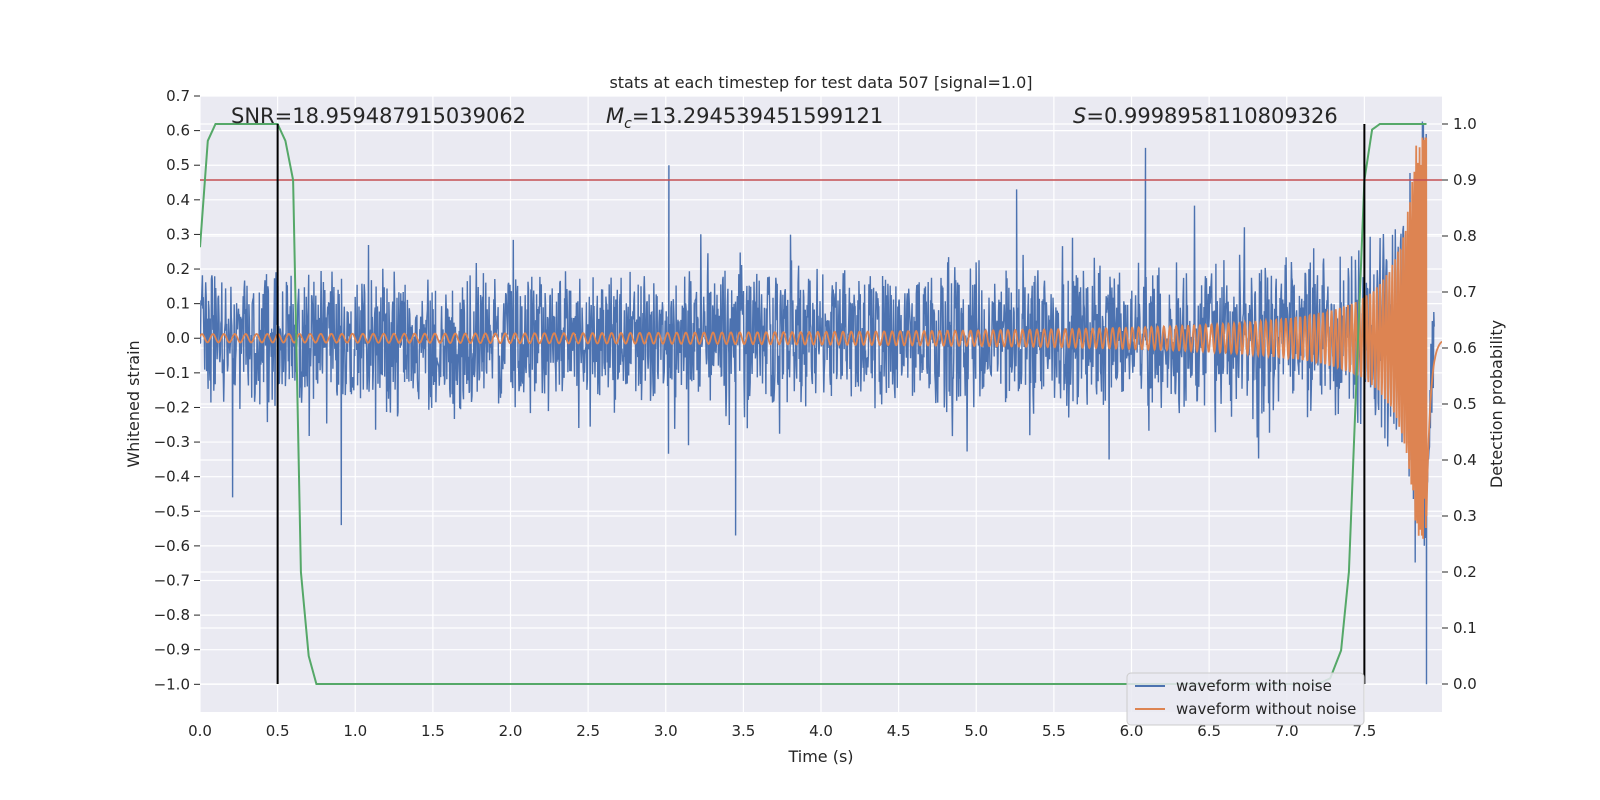  Describe the element at coordinates (178, 234) in the screenshot. I see `y-tick-label: 0.3` at that location.